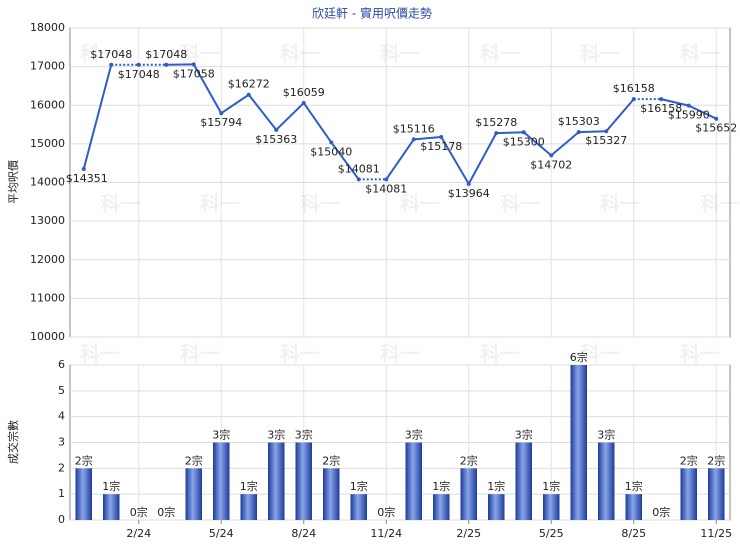  What do you see at coordinates (47, 143) in the screenshot?
I see `y-tick-label: 15000` at bounding box center [47, 143].